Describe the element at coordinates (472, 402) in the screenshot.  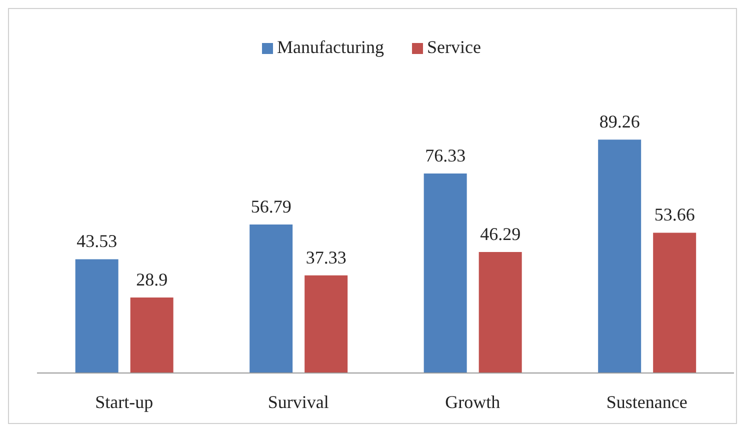
I see `x-tick-label: Growth` at that location.